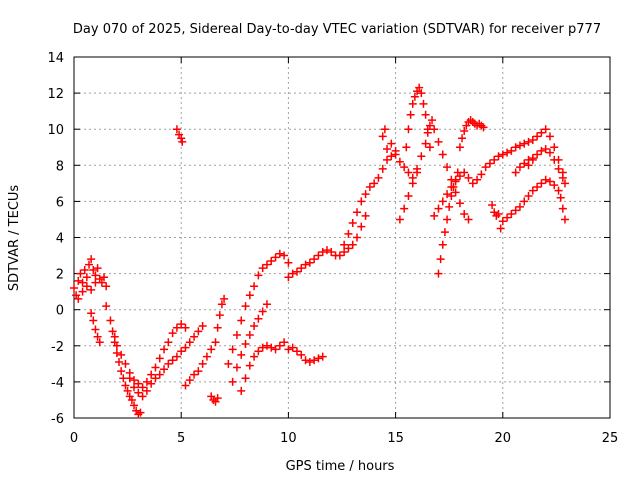 The image size is (640, 480). I want to click on y-tick-label: 8, so click(60, 166).